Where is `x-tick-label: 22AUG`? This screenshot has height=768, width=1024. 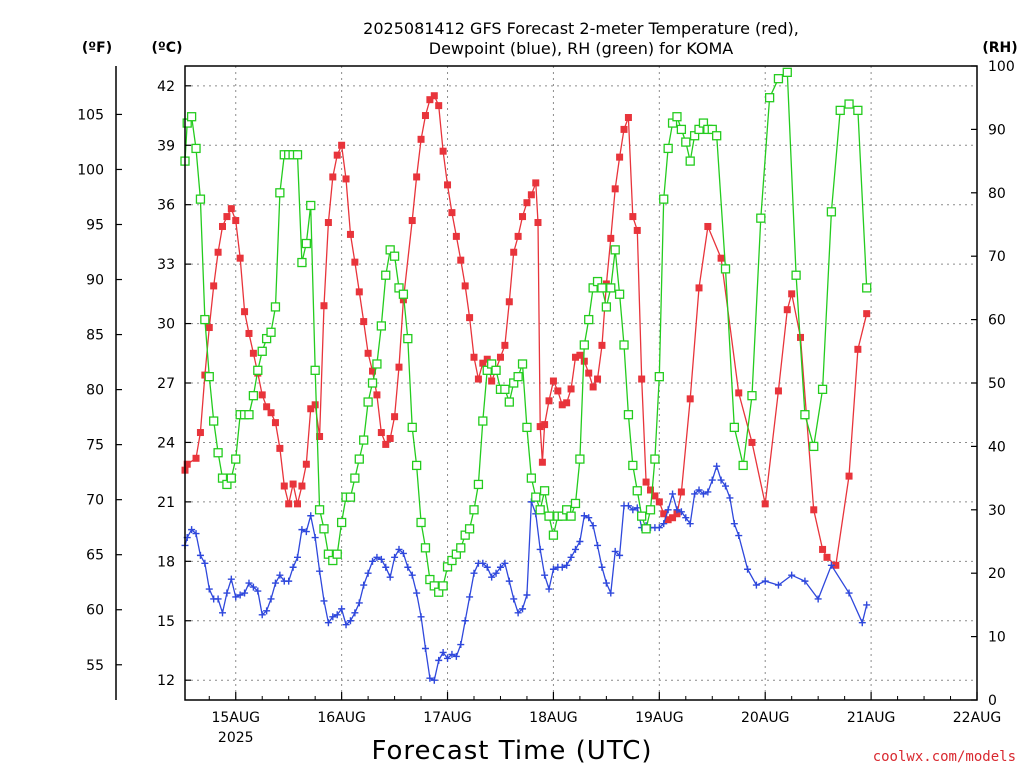
x-tick-label: 22AUG is located at coordinates (977, 718).